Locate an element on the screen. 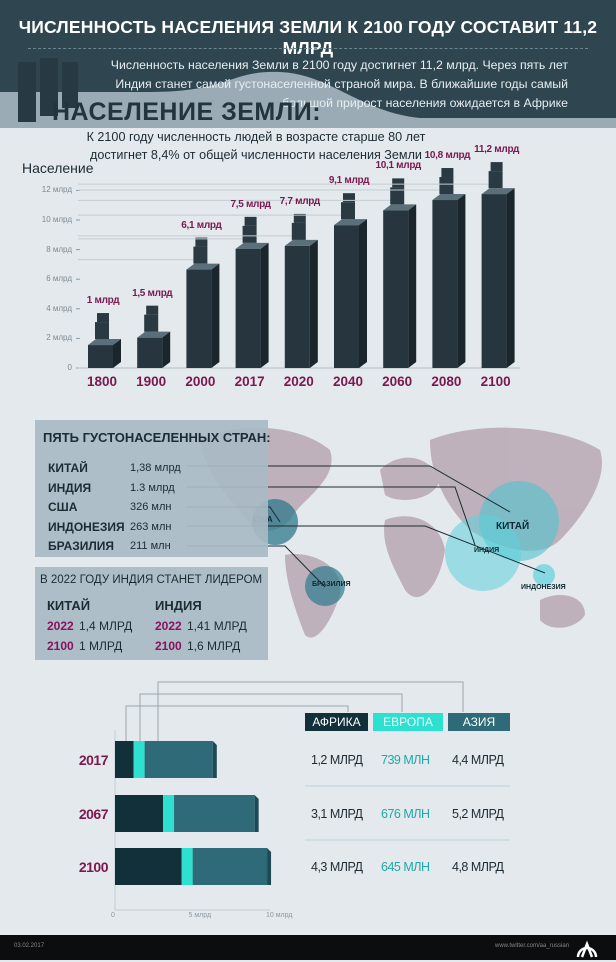 The width and height of the screenshot is (616, 962). indonesia-circle is located at coordinates (544, 575).